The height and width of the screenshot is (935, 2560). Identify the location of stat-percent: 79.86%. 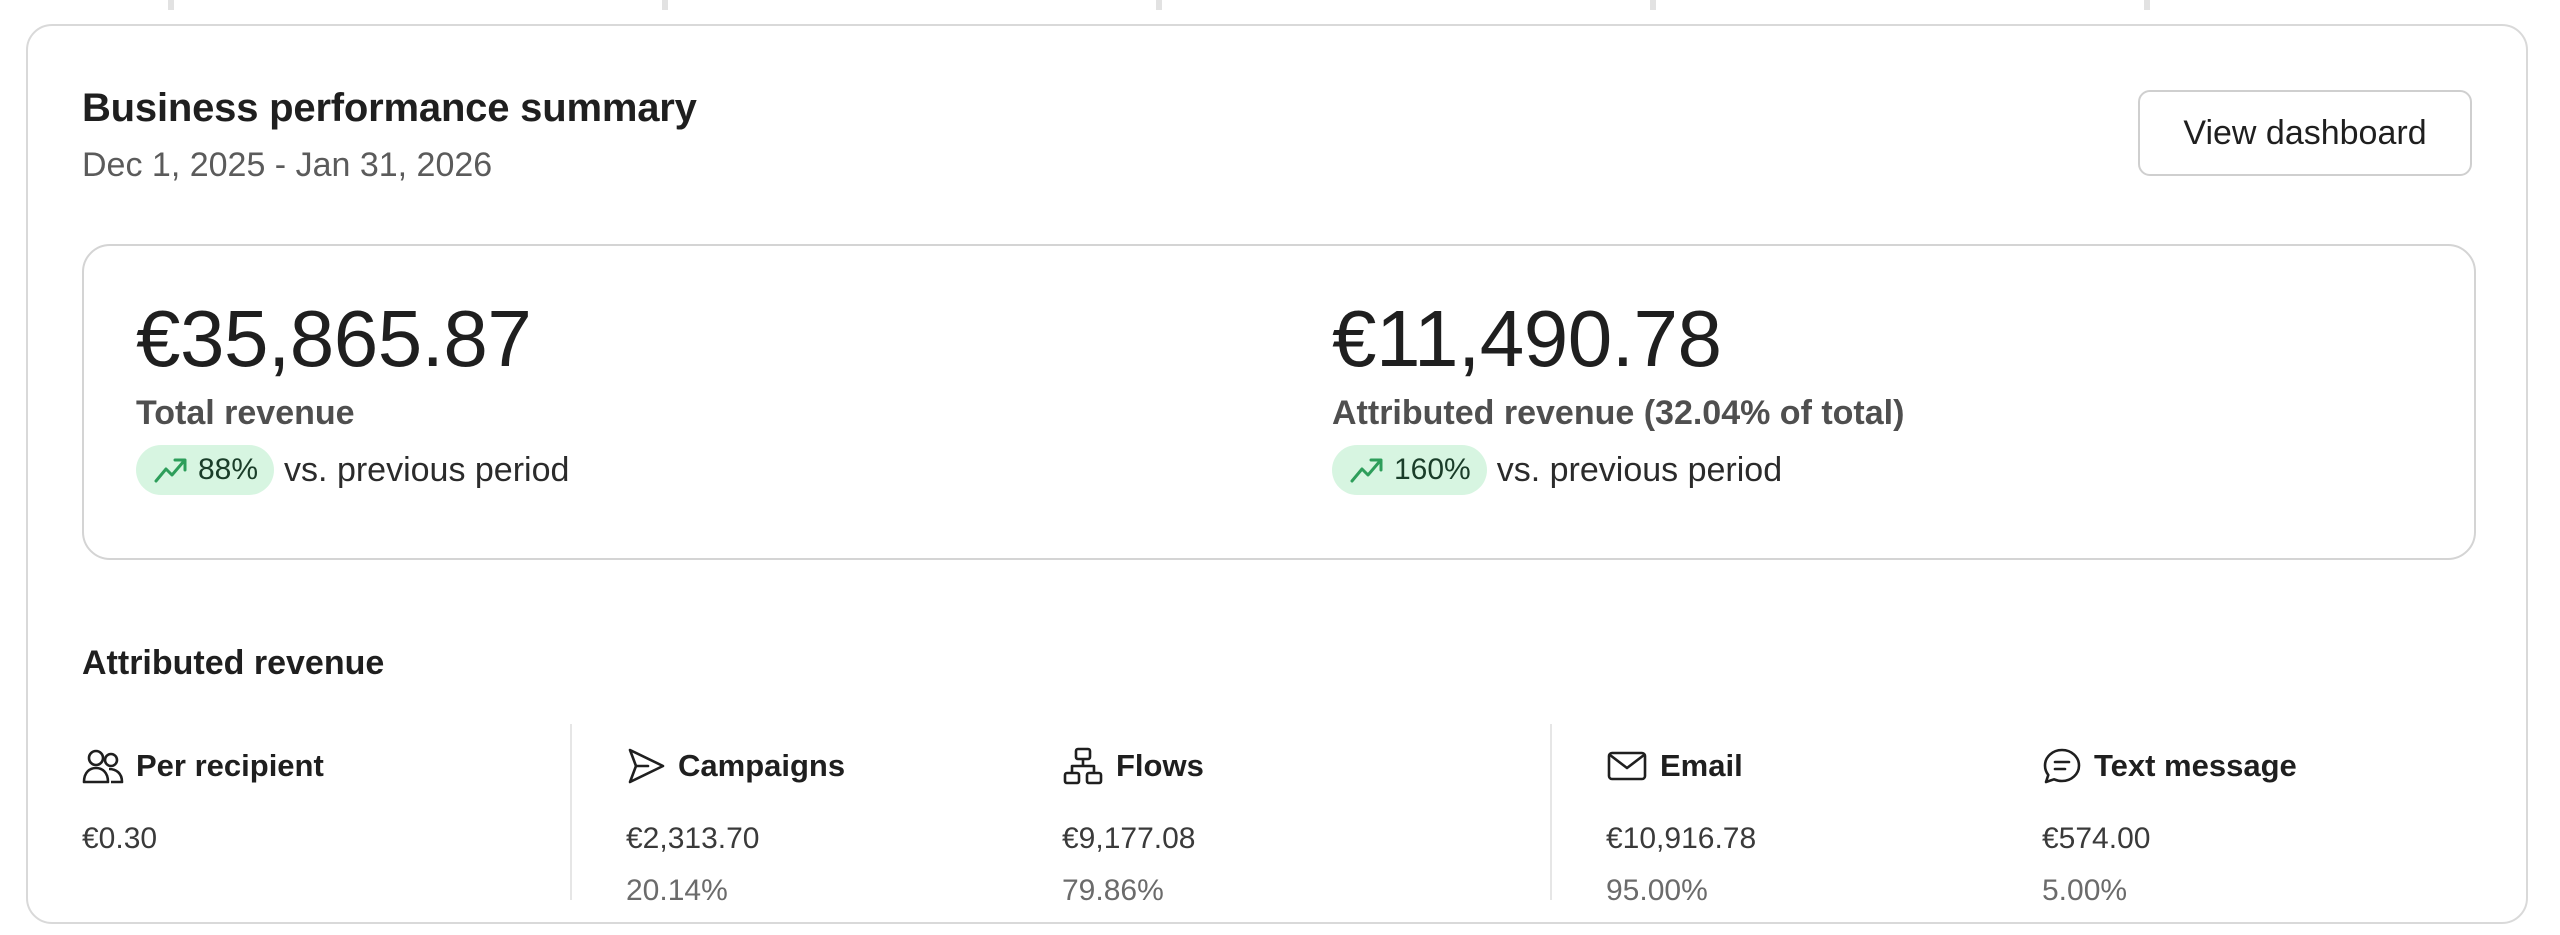
(1113, 890).